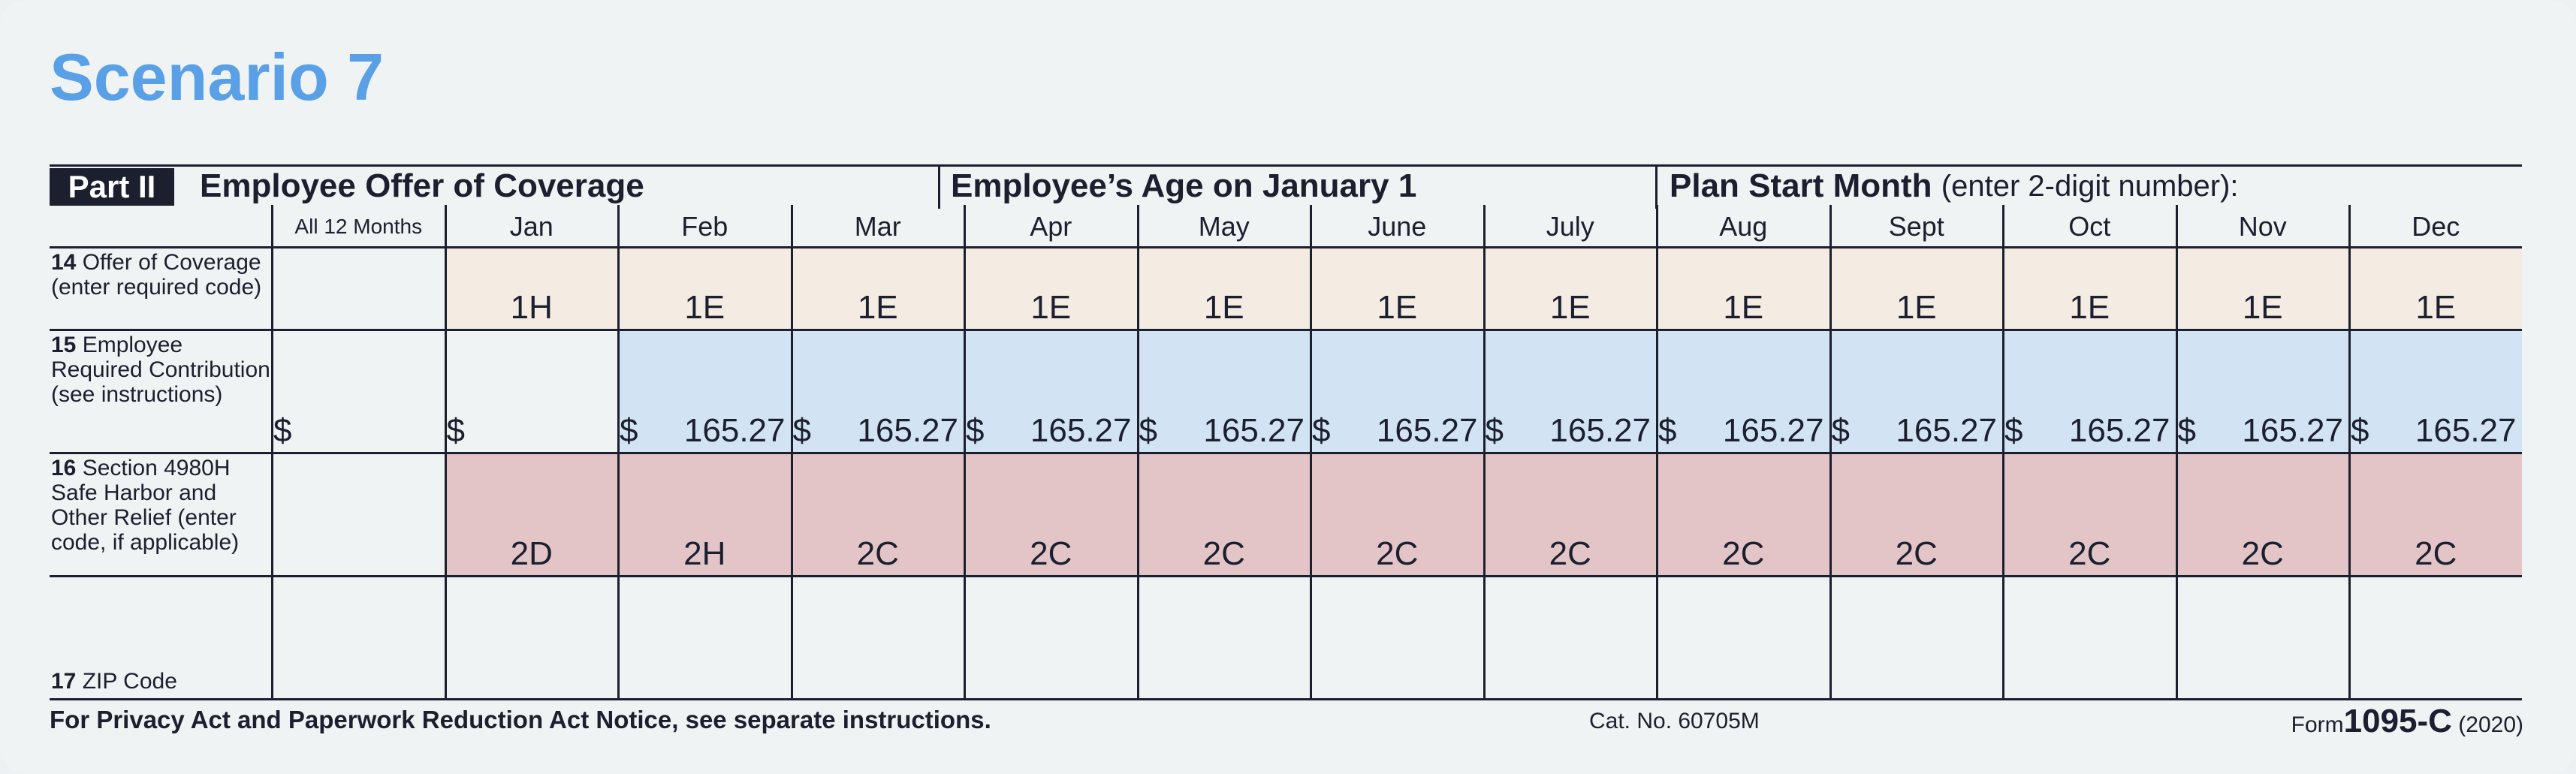 The image size is (2576, 774). Describe the element at coordinates (705, 553) in the screenshot. I see `line16-feb-cell: 2H` at that location.